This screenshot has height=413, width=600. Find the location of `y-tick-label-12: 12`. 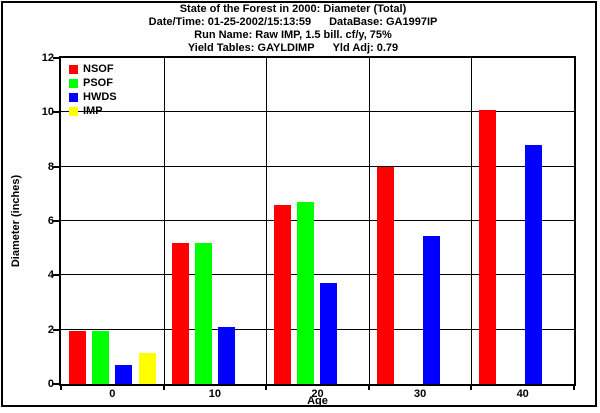

y-tick-label-12: 12 is located at coordinates (47, 58).